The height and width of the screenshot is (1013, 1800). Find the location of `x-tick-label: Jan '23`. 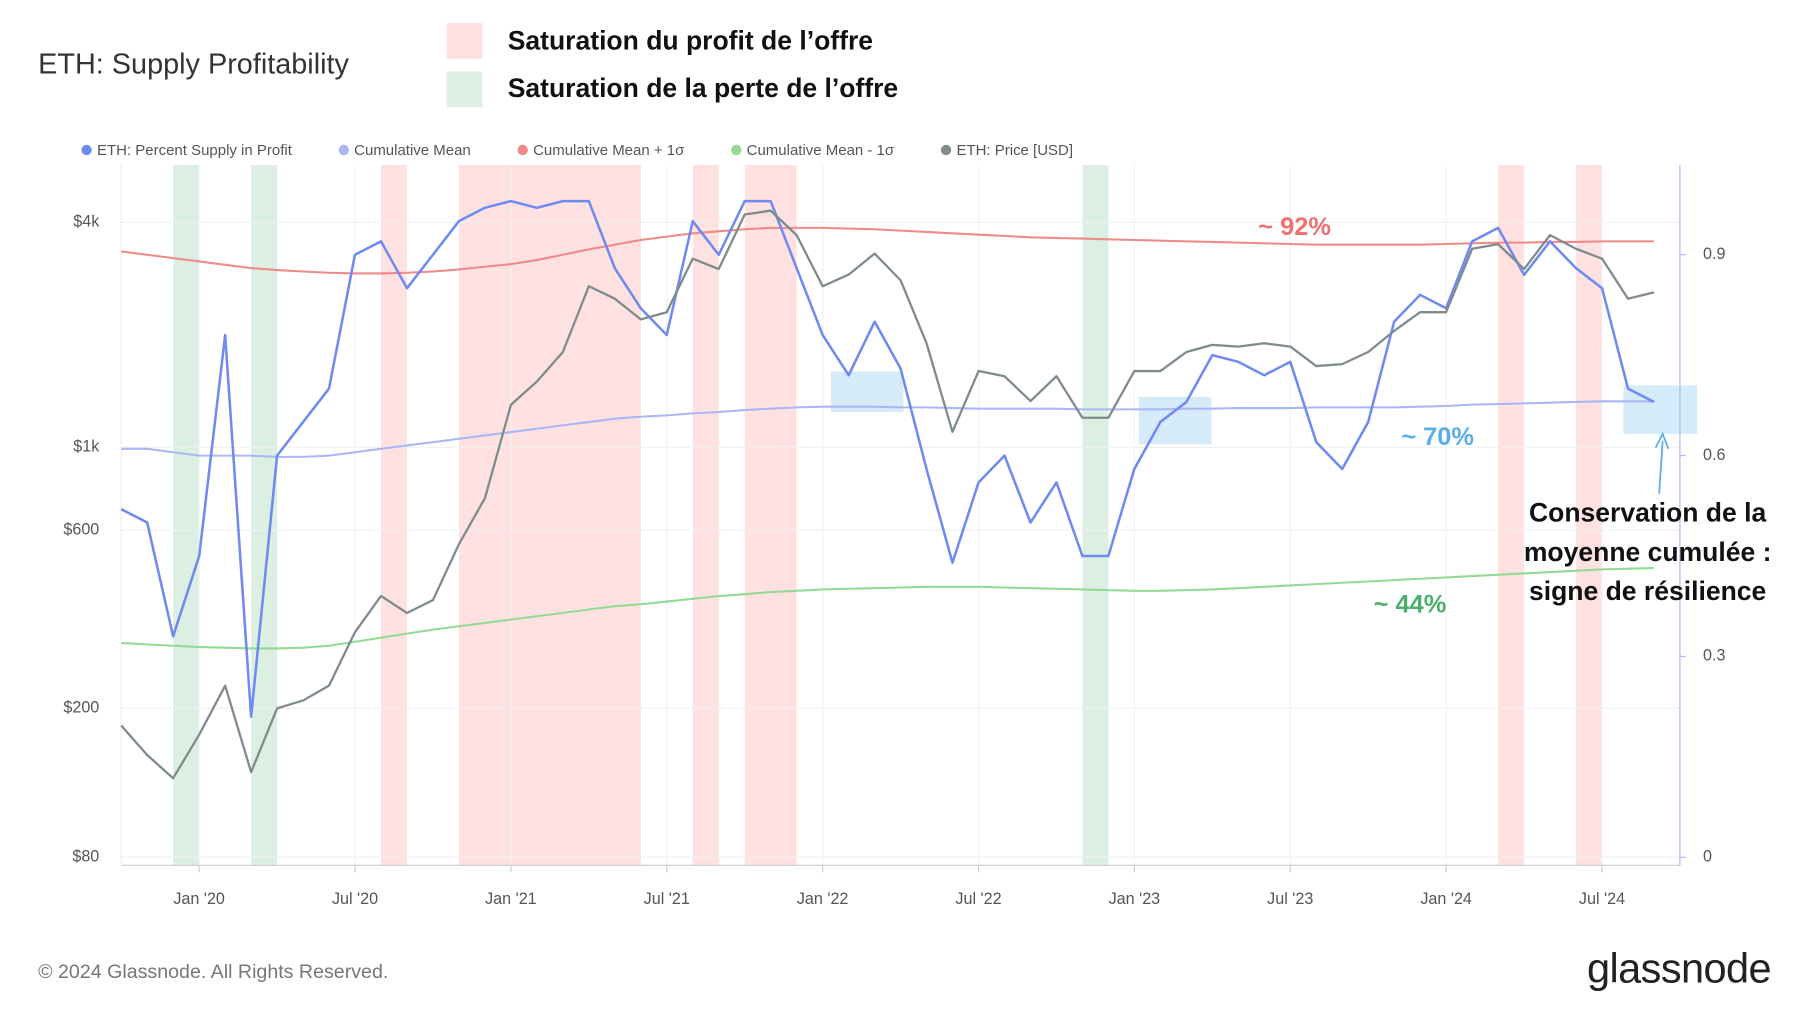

x-tick-label: Jan '23 is located at coordinates (1135, 899).